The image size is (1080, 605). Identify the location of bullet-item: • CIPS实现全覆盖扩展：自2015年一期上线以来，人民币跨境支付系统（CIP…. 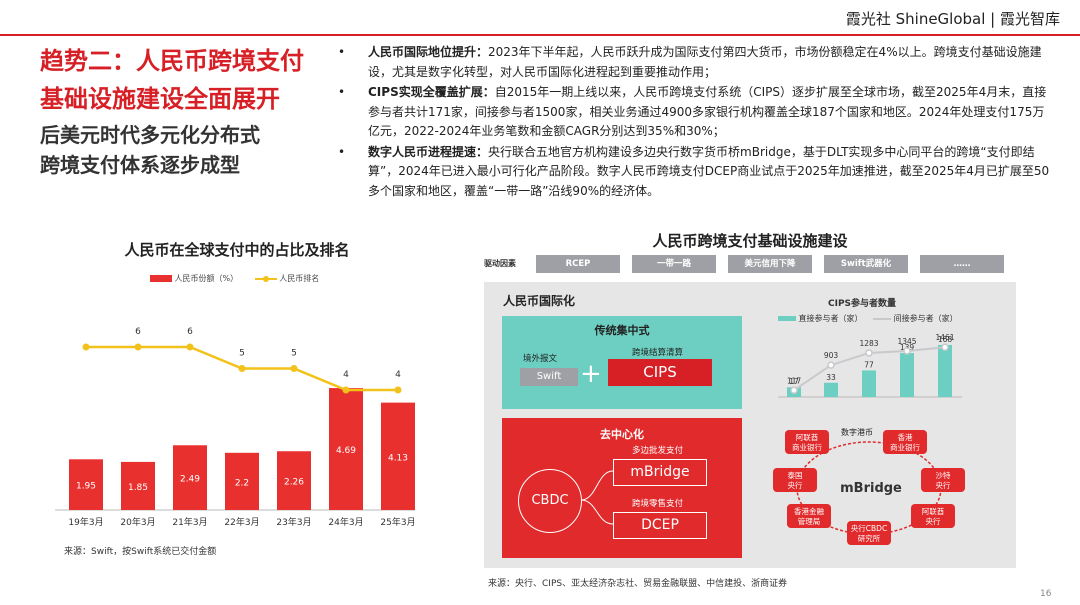
(694, 112).